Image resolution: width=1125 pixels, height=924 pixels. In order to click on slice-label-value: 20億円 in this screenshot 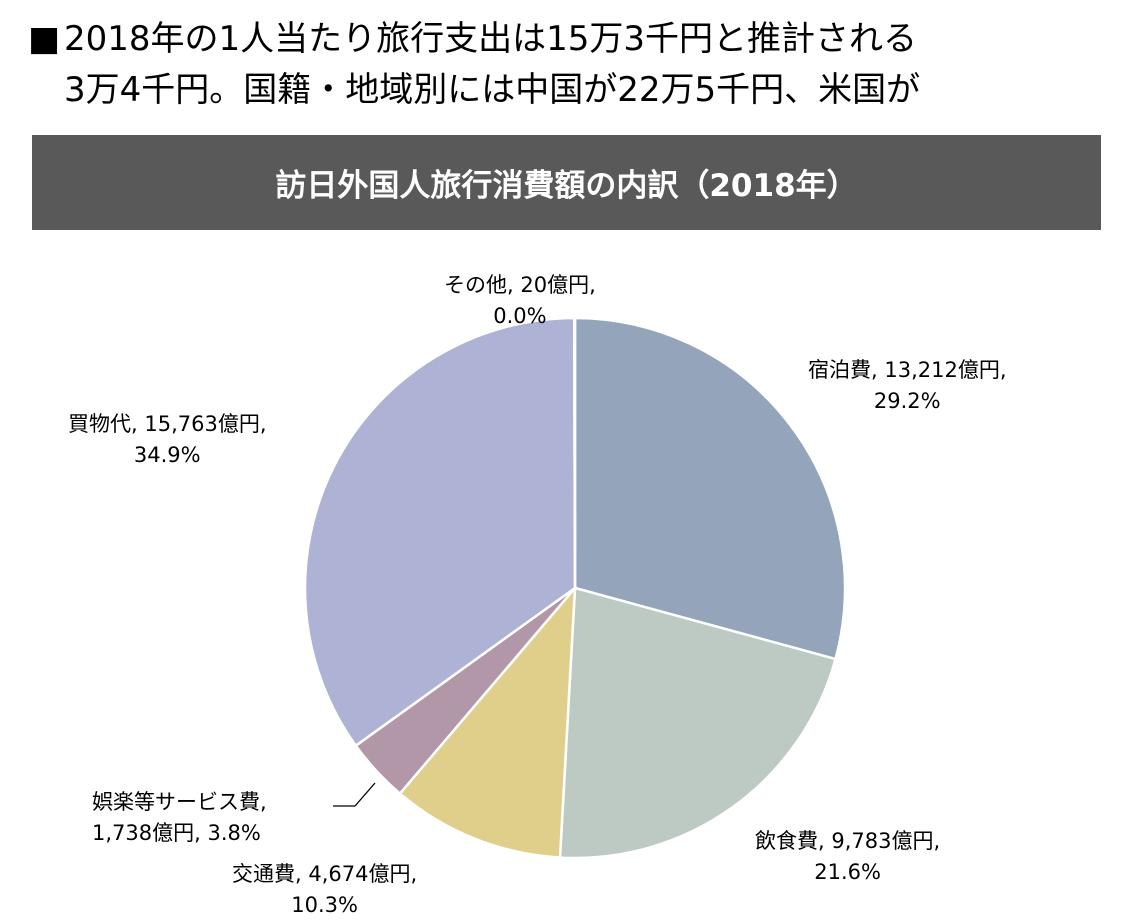, I will do `click(555, 285)`.